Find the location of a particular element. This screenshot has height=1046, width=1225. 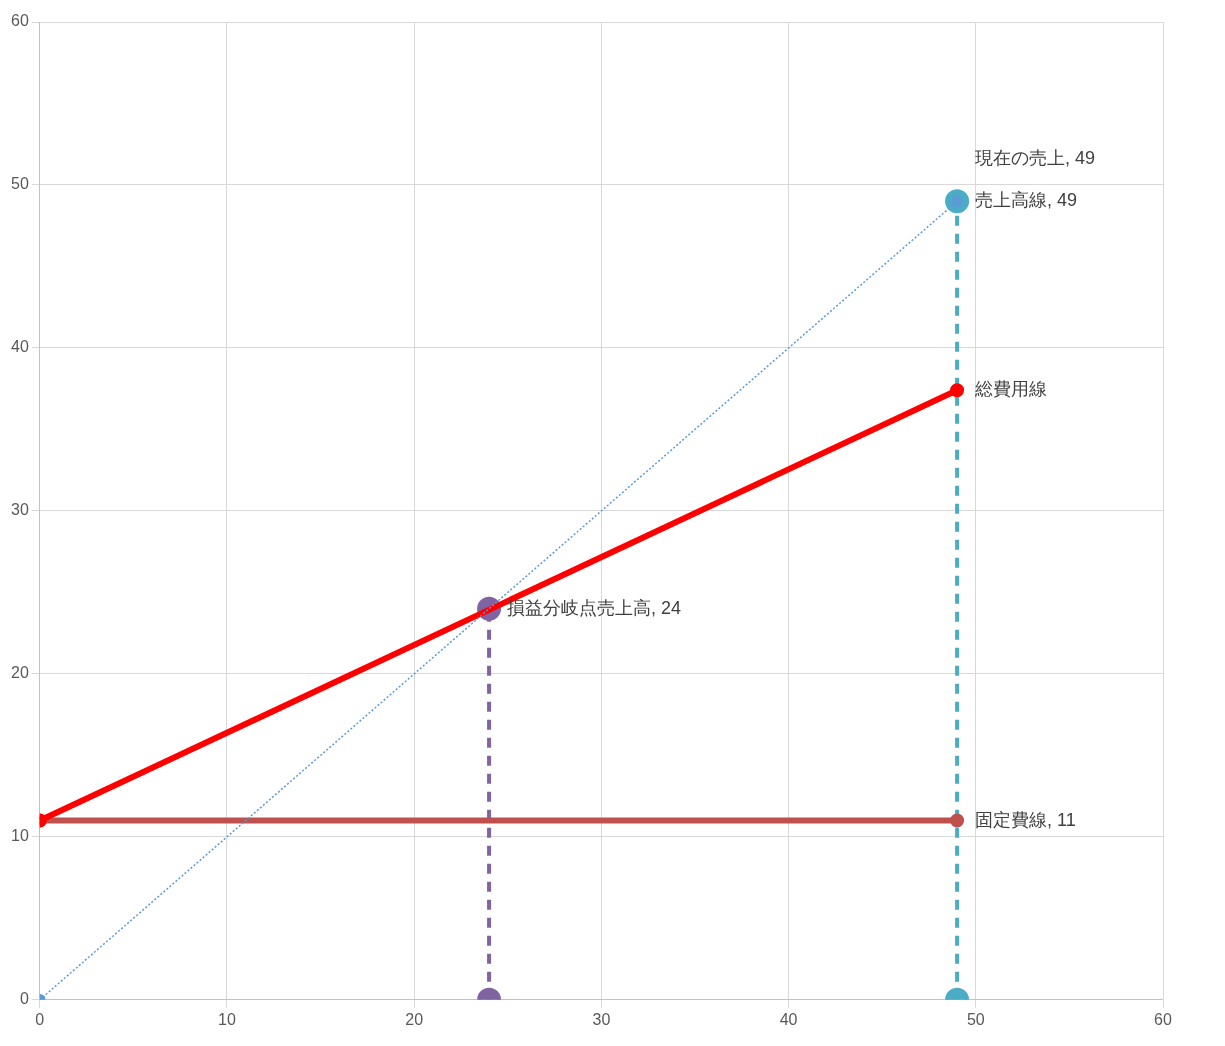

text: 売上高線, 49 is located at coordinates (1026, 200).